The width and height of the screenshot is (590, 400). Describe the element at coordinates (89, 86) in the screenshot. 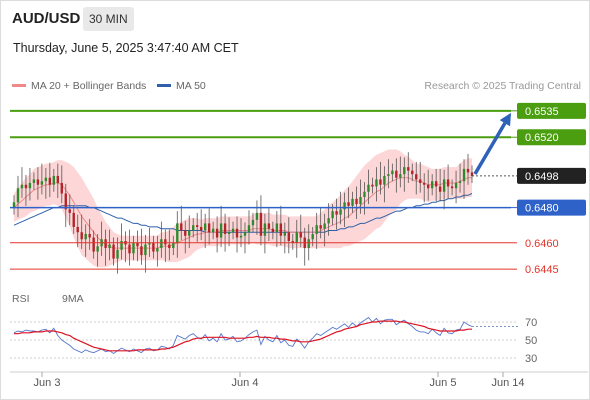

I see `ma20-label: MA 20 + Bollinger Bands` at that location.